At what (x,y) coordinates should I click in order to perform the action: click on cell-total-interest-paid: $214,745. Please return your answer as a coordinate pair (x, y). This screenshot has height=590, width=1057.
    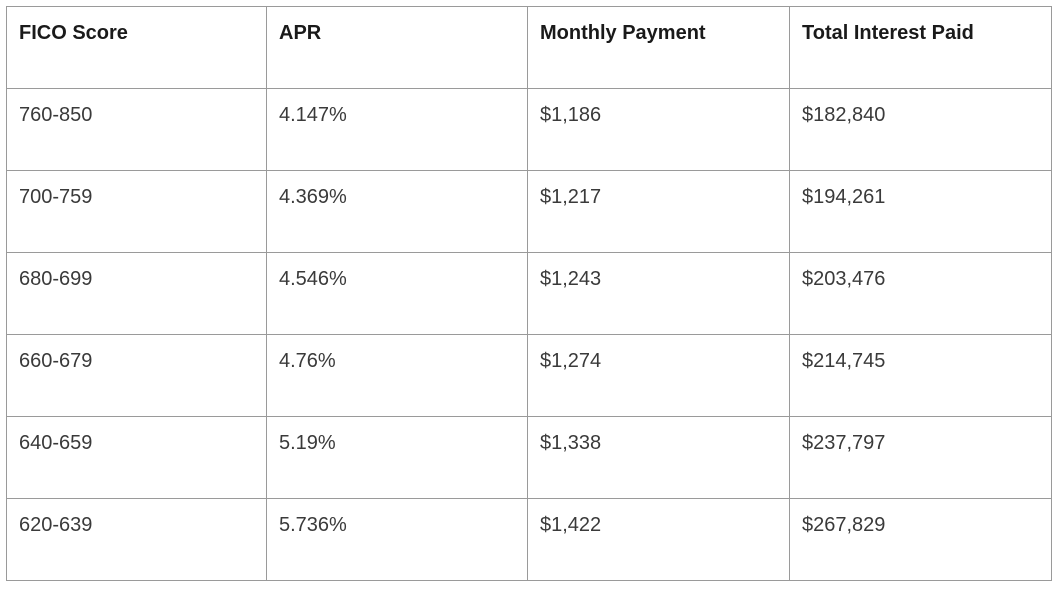
    Looking at the image, I should click on (920, 375).